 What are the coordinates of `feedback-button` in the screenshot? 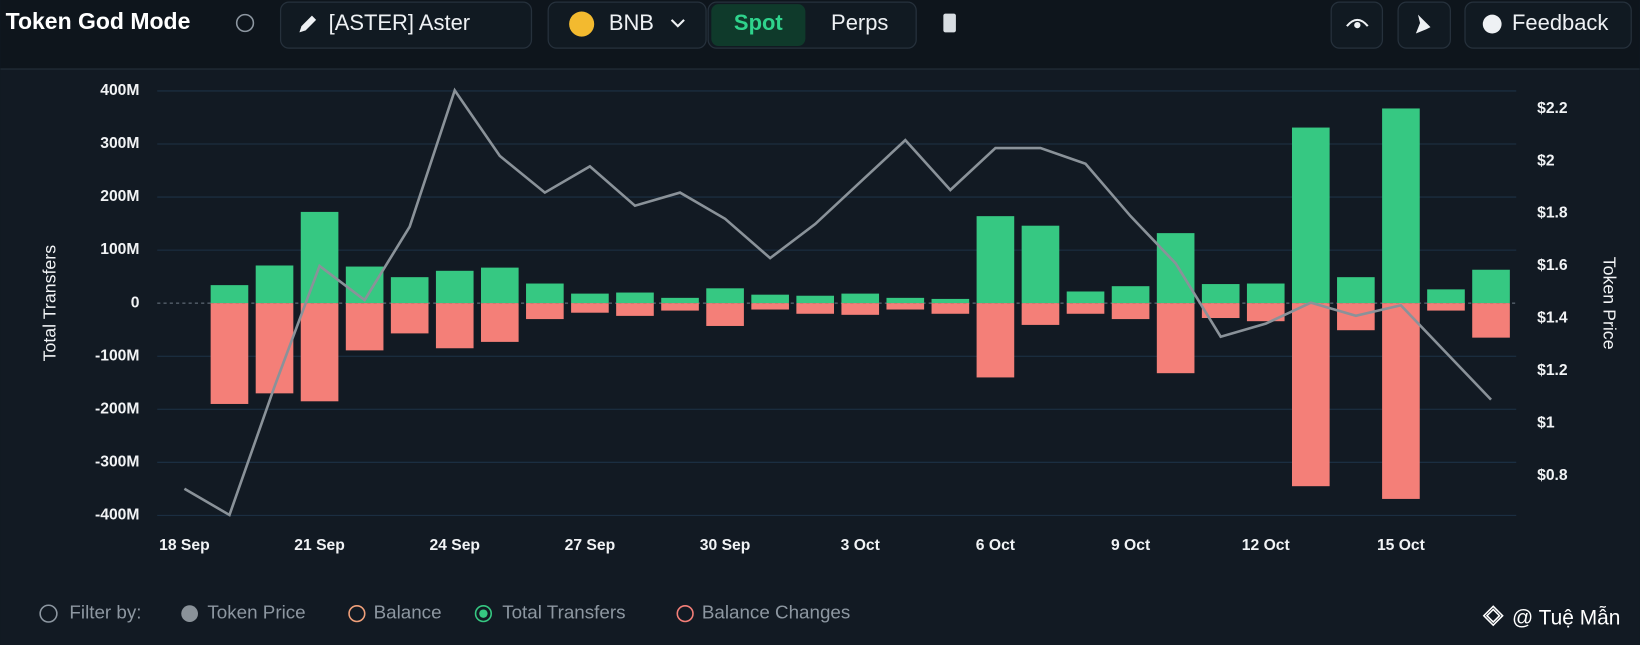 It's located at (1548, 25).